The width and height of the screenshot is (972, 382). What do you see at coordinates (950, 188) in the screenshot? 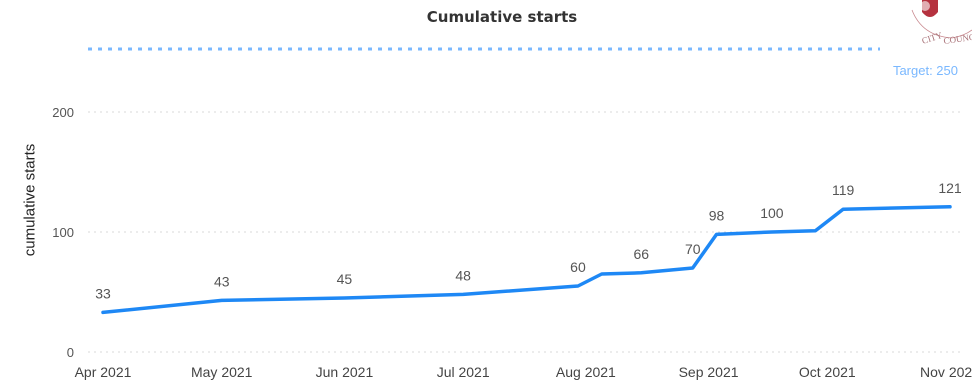
I see `data-label: 121` at bounding box center [950, 188].